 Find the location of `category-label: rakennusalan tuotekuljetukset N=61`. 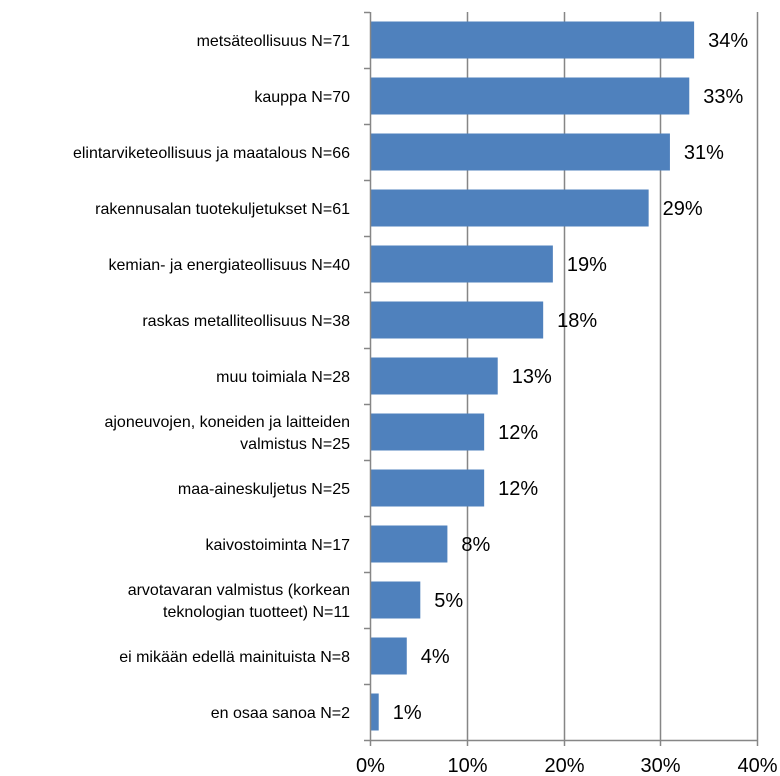

category-label: rakennusalan tuotekuljetukset N=61 is located at coordinates (222, 209).